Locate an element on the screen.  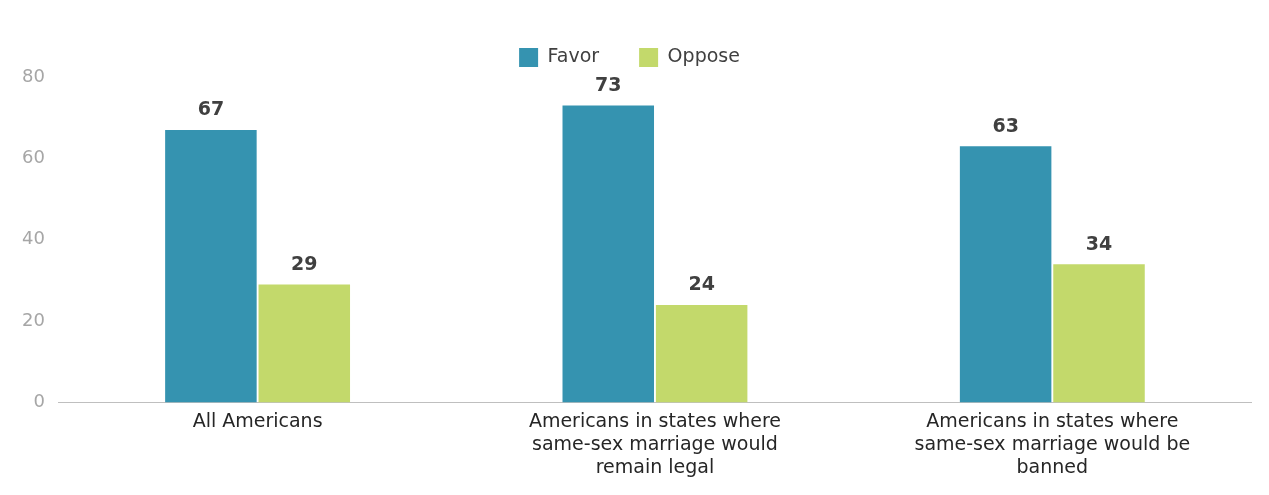
legend-label: Oppose is located at coordinates (703, 55).